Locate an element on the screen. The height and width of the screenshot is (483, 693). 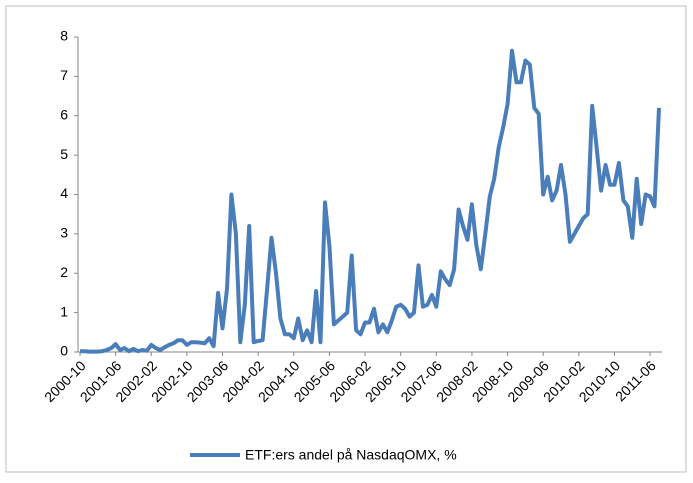
legend-label: ETF:ers andel på NasdaqOMX, % is located at coordinates (351, 455).